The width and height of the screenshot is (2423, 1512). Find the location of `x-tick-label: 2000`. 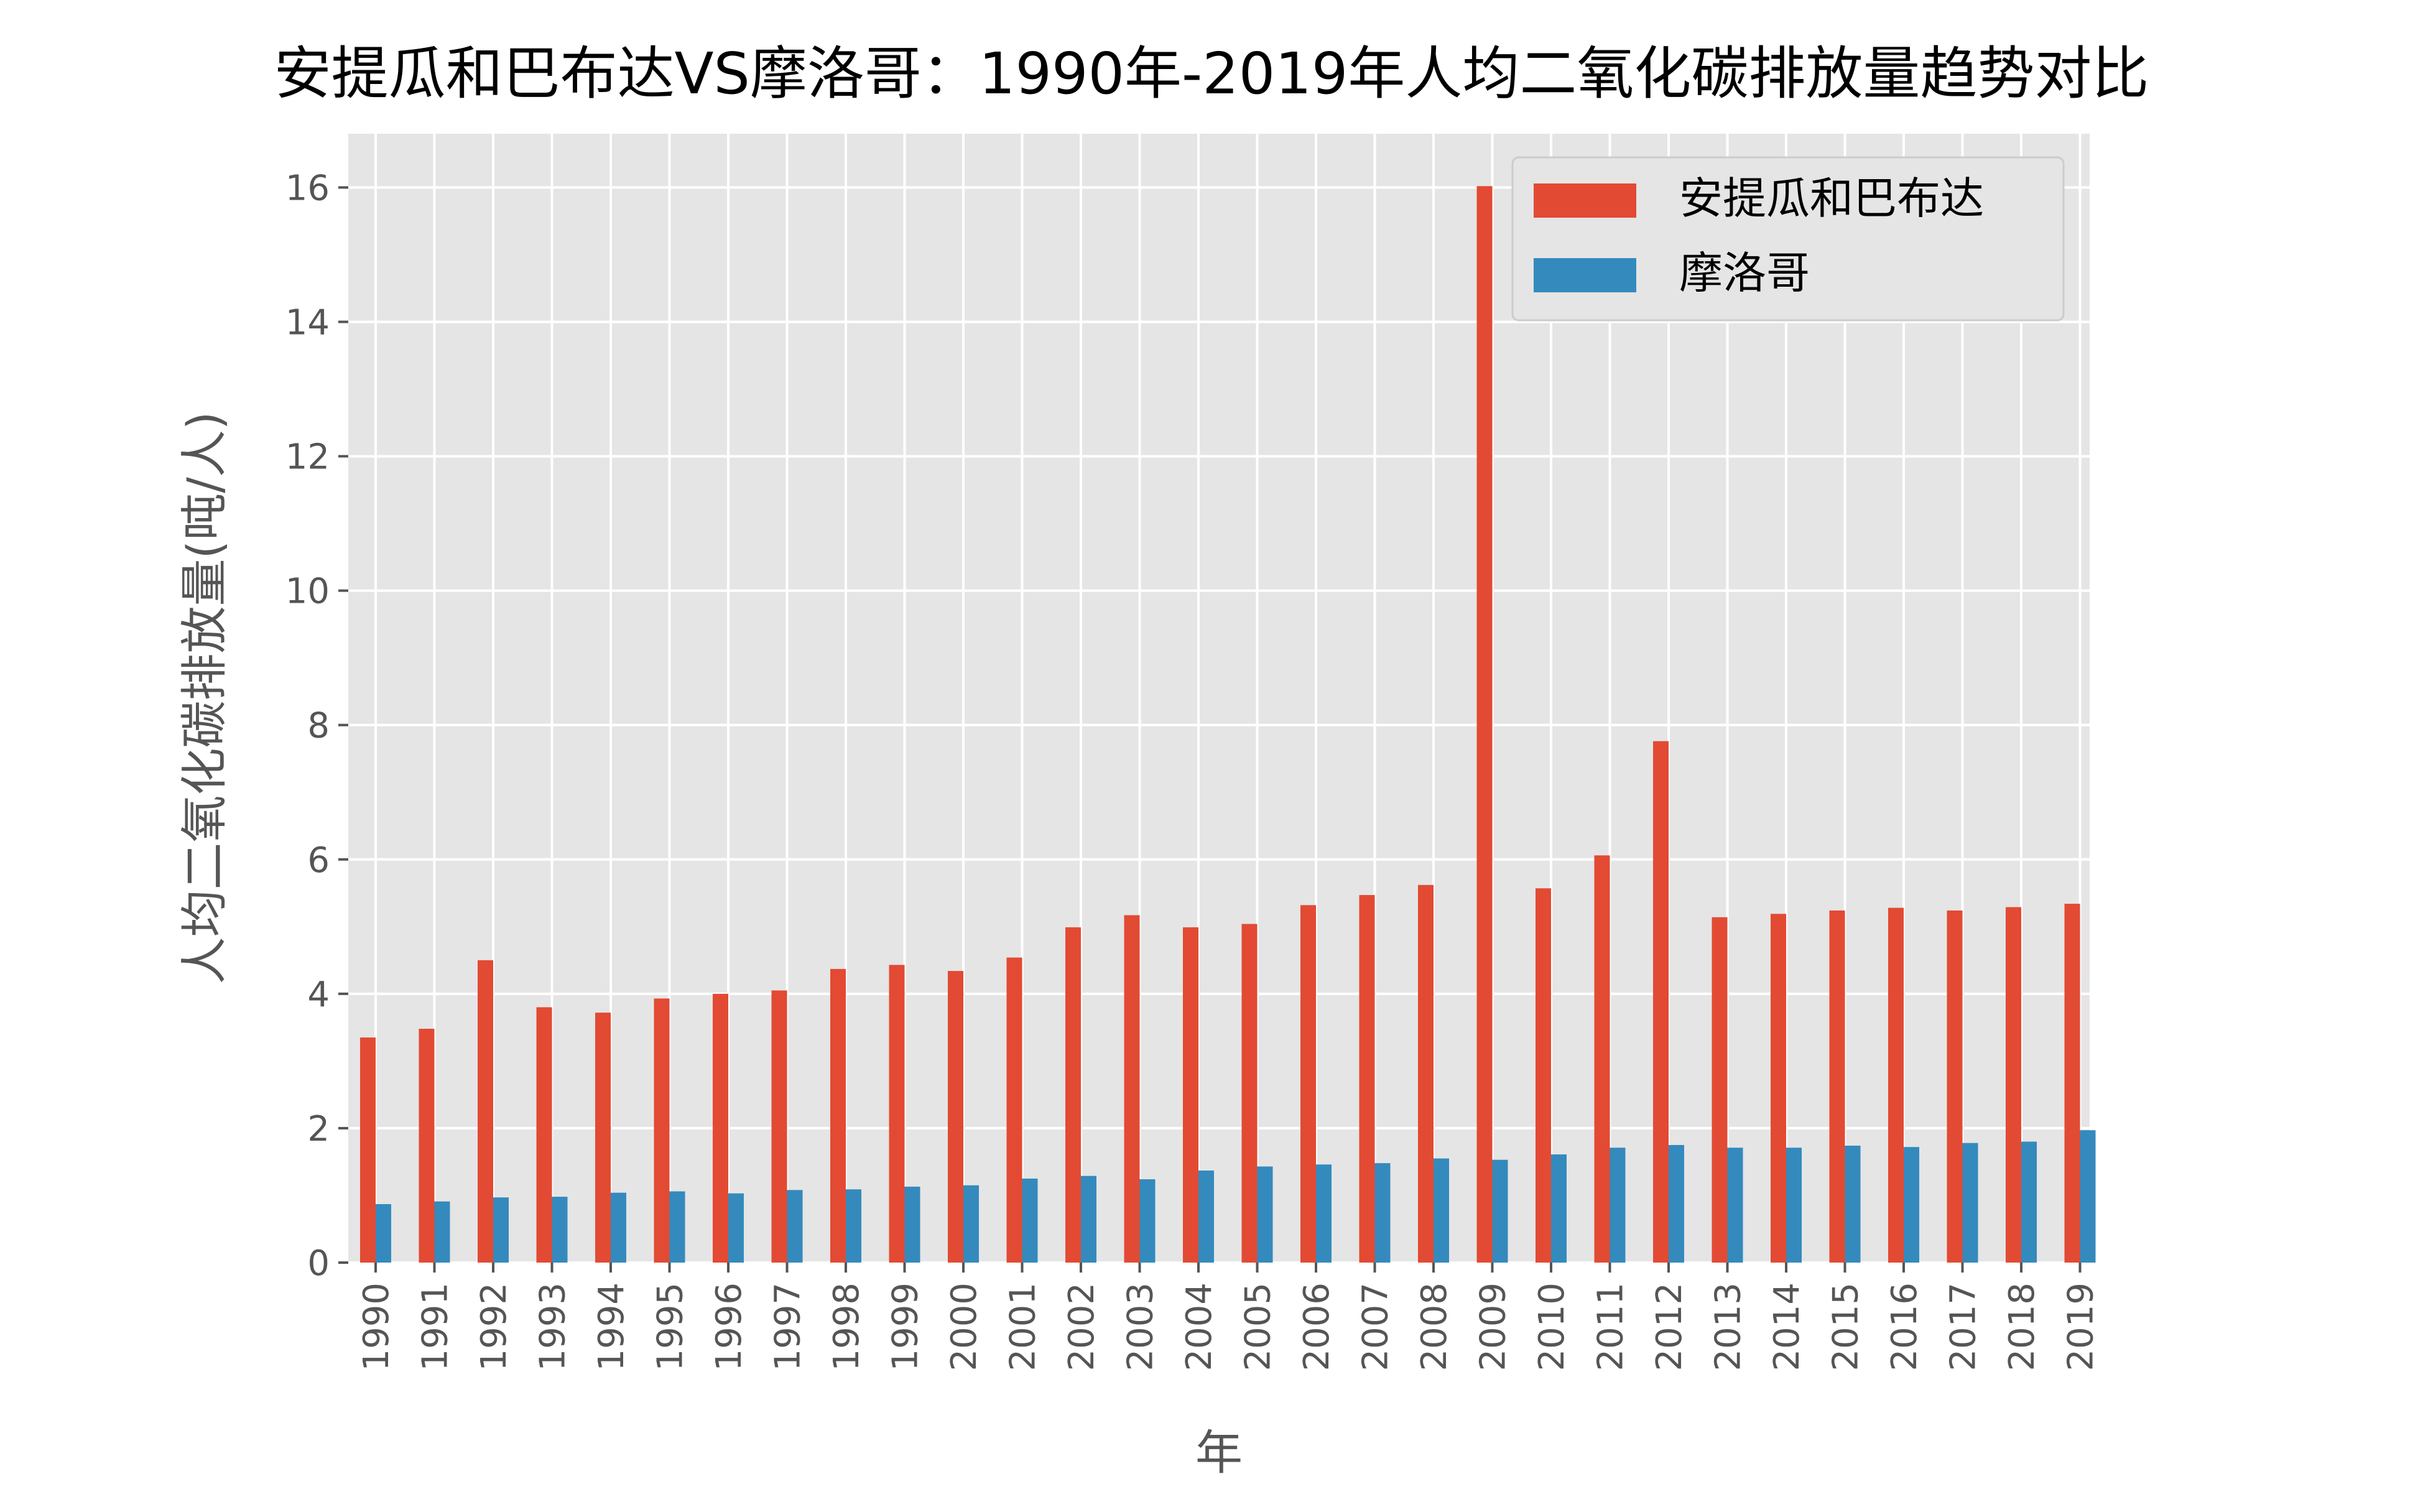

x-tick-label: 2000 is located at coordinates (964, 1326).